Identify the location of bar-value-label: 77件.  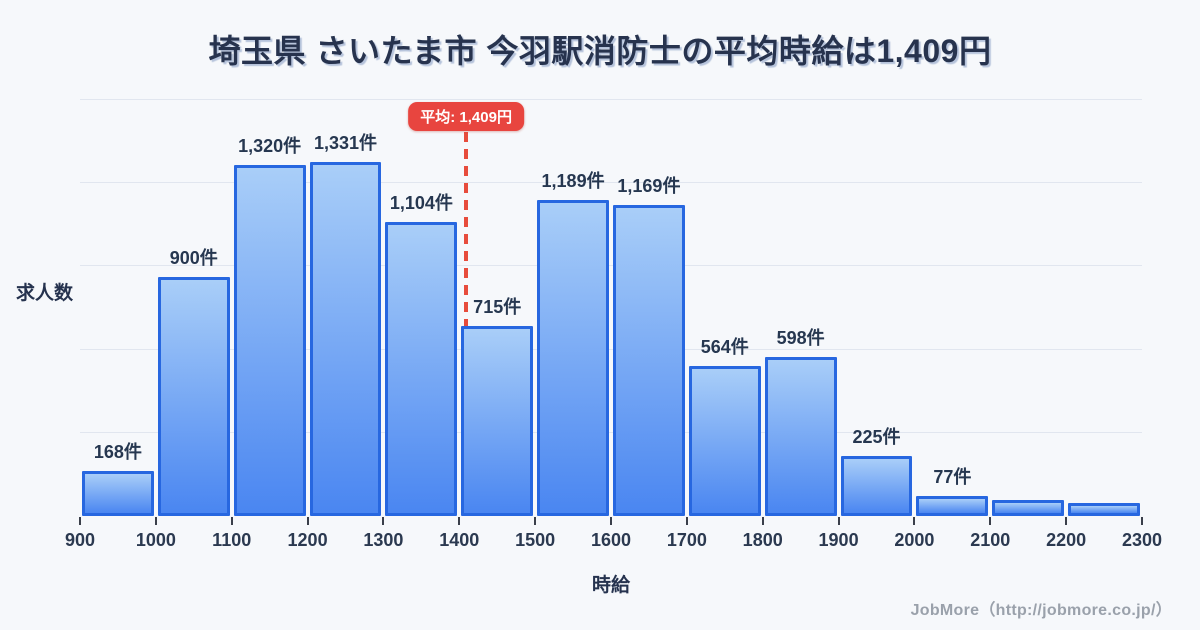
(952, 477).